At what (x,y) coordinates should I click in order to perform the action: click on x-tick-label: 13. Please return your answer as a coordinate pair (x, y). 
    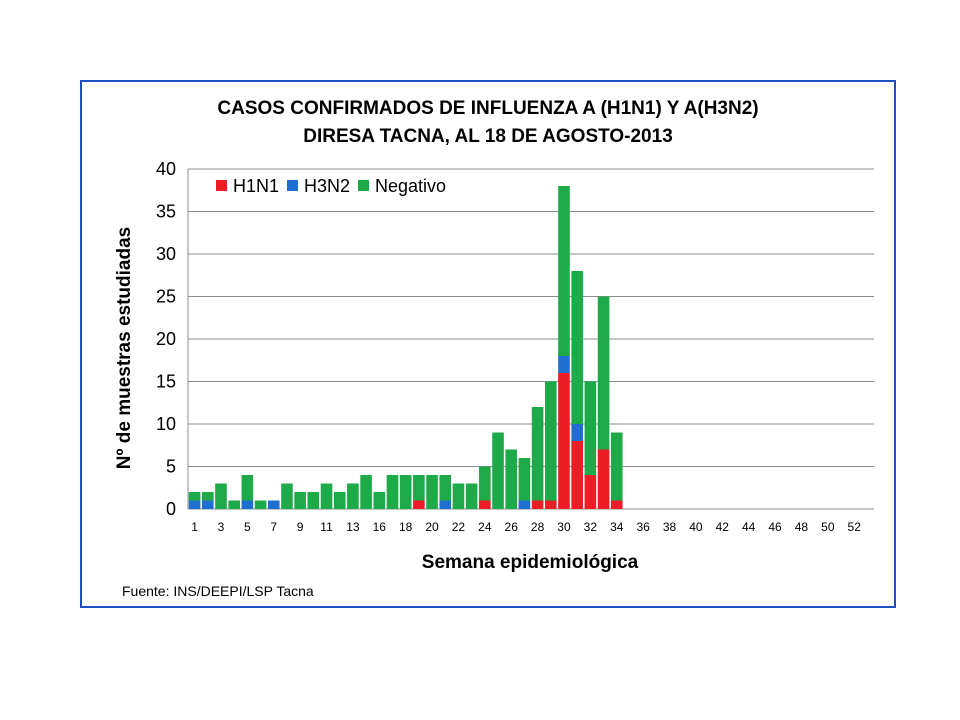
    Looking at the image, I should click on (353, 527).